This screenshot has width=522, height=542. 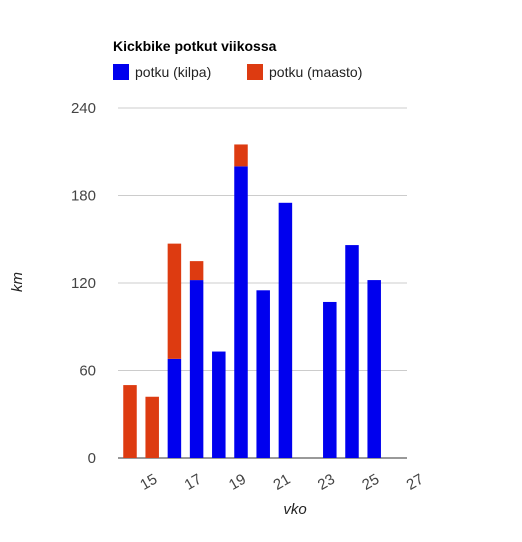 I want to click on legend: potku (kilpa) potku (maasto), so click(x=237, y=72).